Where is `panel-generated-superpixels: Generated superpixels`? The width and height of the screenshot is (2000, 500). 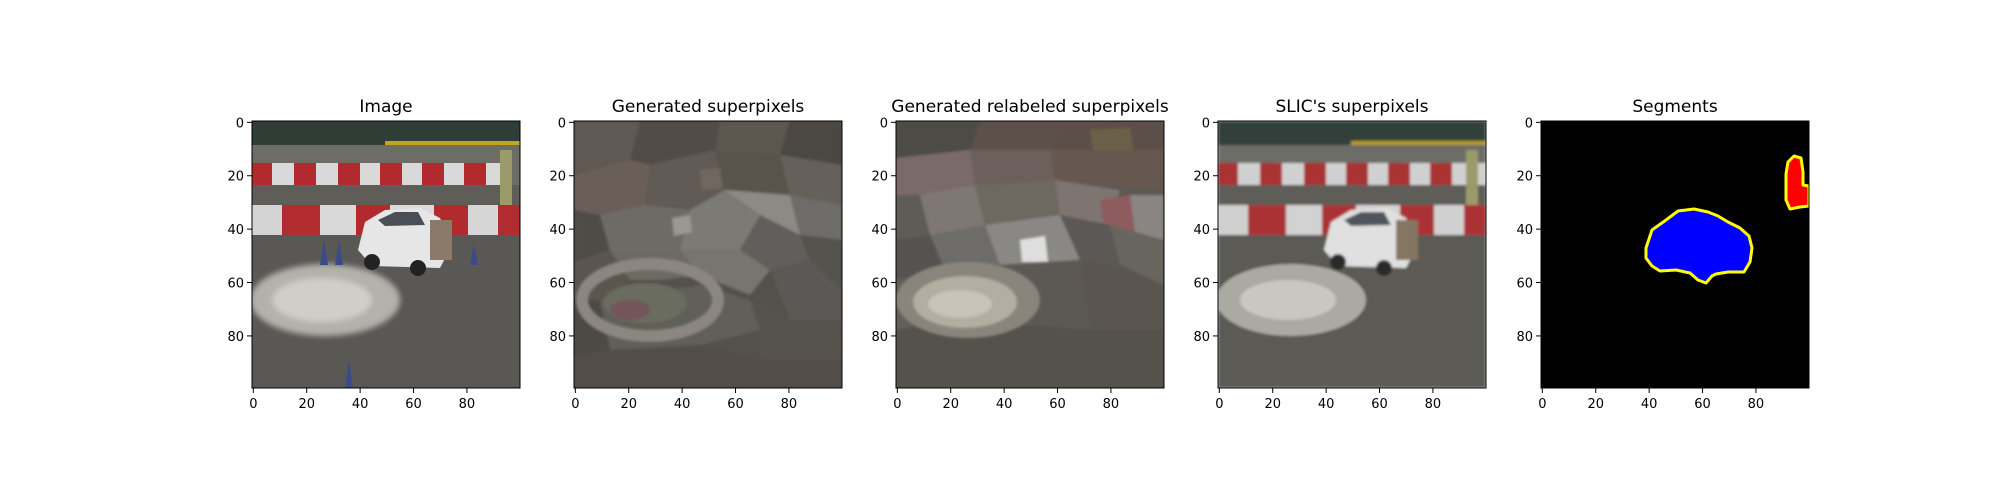
panel-generated-superpixels: Generated superpixels is located at coordinates (708, 243).